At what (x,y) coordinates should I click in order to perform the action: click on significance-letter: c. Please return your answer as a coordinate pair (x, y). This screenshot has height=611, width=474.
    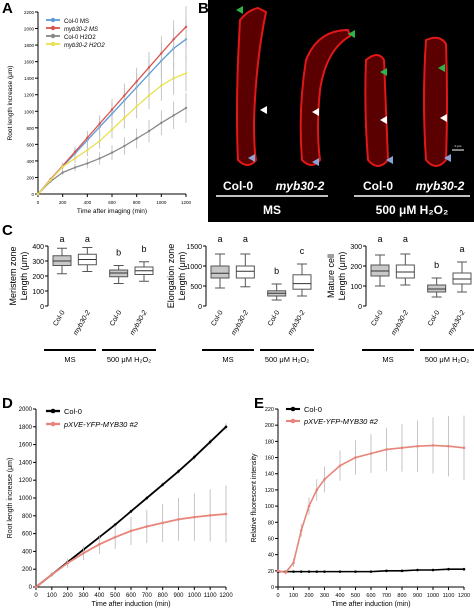
    Looking at the image, I should click on (302, 251).